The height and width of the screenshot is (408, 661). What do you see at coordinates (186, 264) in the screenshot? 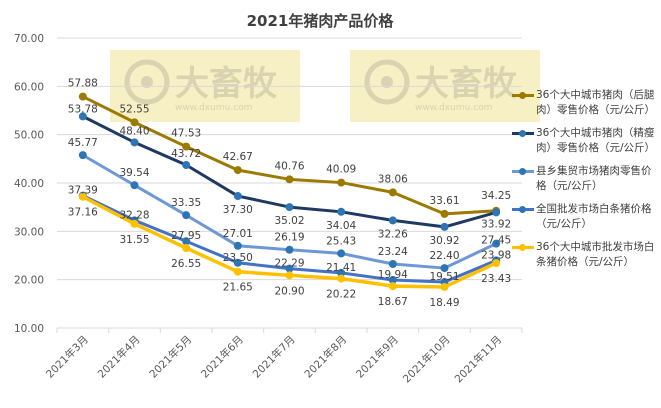
I see `data-label: 26.55` at bounding box center [186, 264].